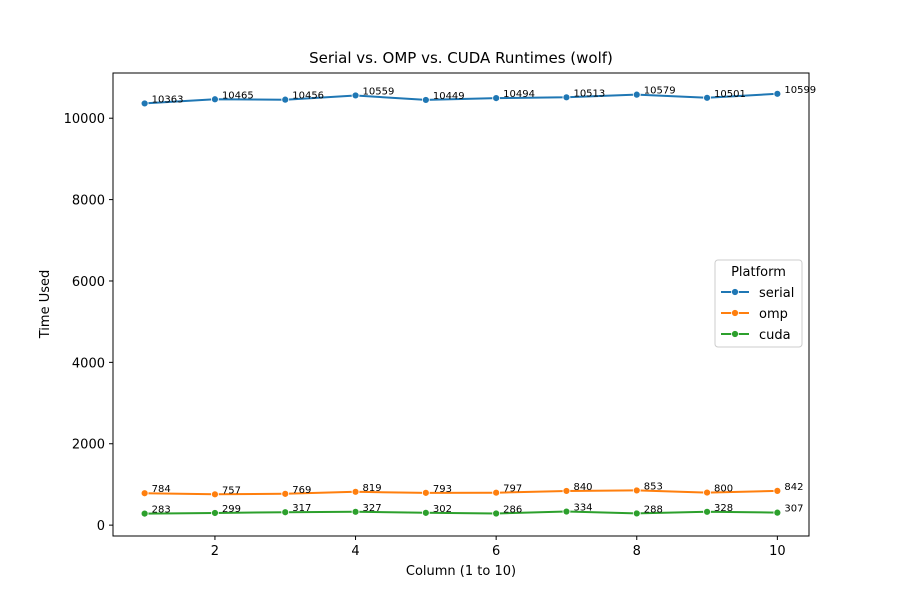  Describe the element at coordinates (84, 119) in the screenshot. I see `y-tick-label: 10000` at that location.